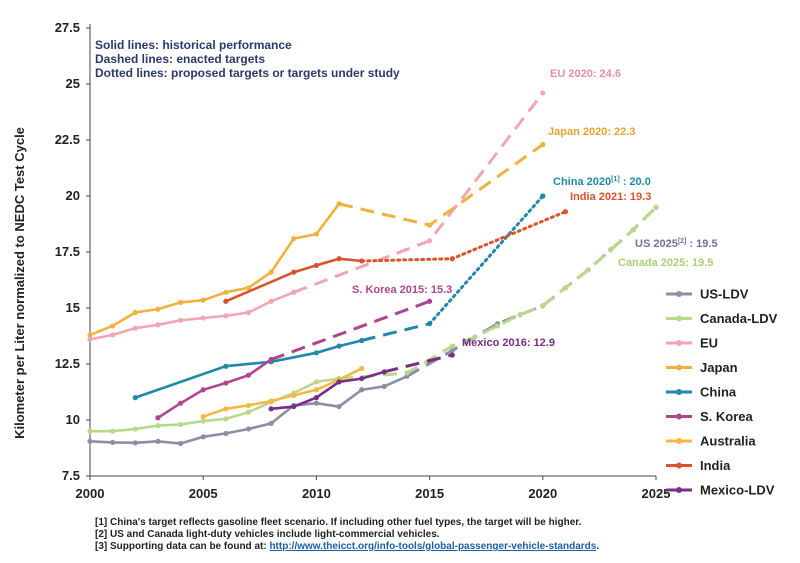 The image size is (800, 563). Describe the element at coordinates (67, 363) in the screenshot. I see `y-tick-label: 12.5` at that location.